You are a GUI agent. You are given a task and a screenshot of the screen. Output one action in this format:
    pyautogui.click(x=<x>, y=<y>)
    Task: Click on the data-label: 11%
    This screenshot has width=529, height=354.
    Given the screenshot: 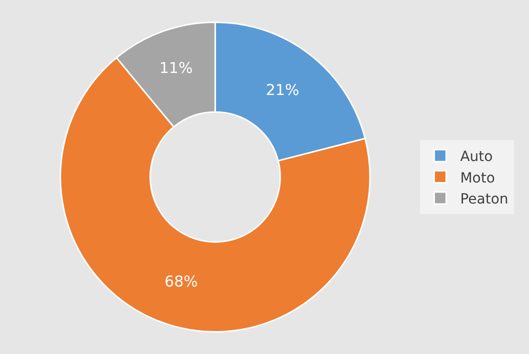 What is the action you would take?
    pyautogui.click(x=176, y=68)
    